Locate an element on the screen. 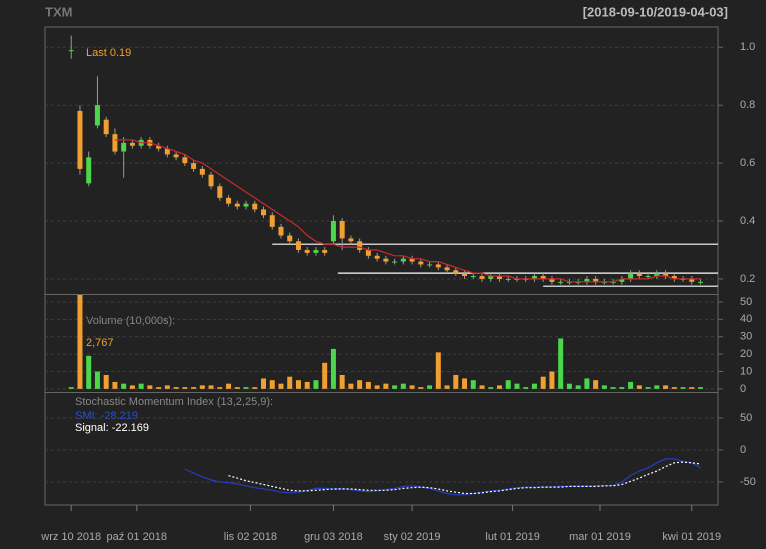 Image resolution: width=766 pixels, height=549 pixels. volume-label: Volume (10,000s): is located at coordinates (130, 321).